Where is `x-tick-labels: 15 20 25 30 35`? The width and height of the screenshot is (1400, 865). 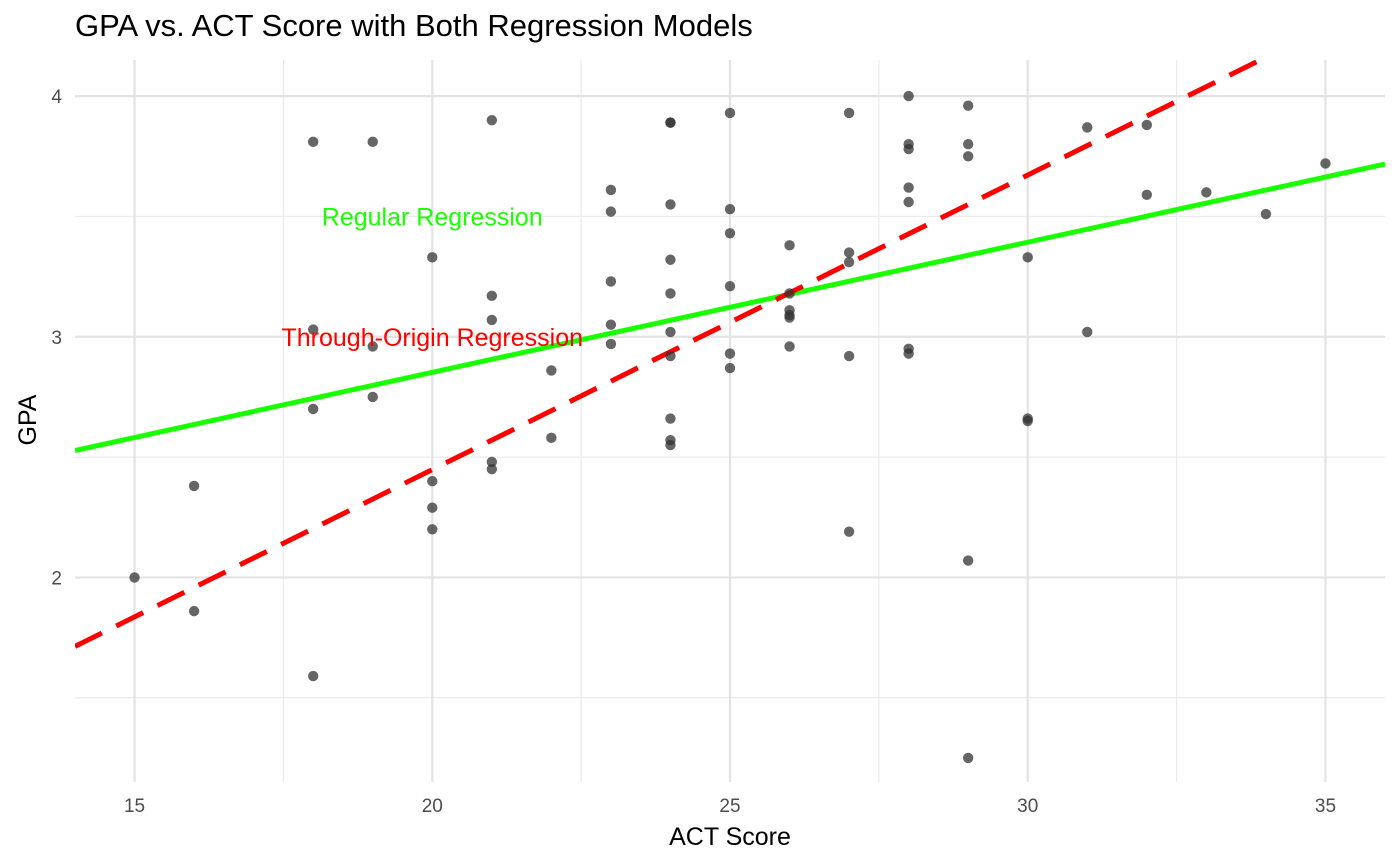 x-tick-labels: 15 20 25 30 35 is located at coordinates (730, 806).